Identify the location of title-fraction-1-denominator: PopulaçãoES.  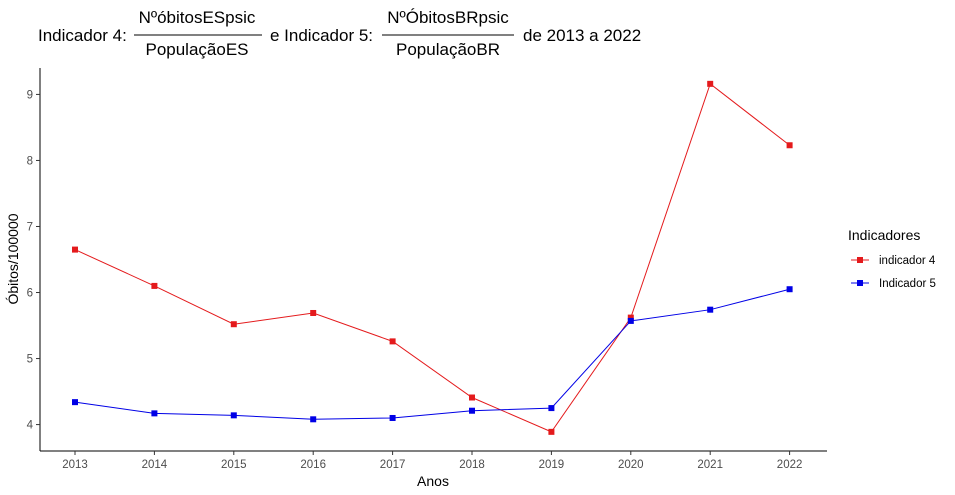
(196, 49).